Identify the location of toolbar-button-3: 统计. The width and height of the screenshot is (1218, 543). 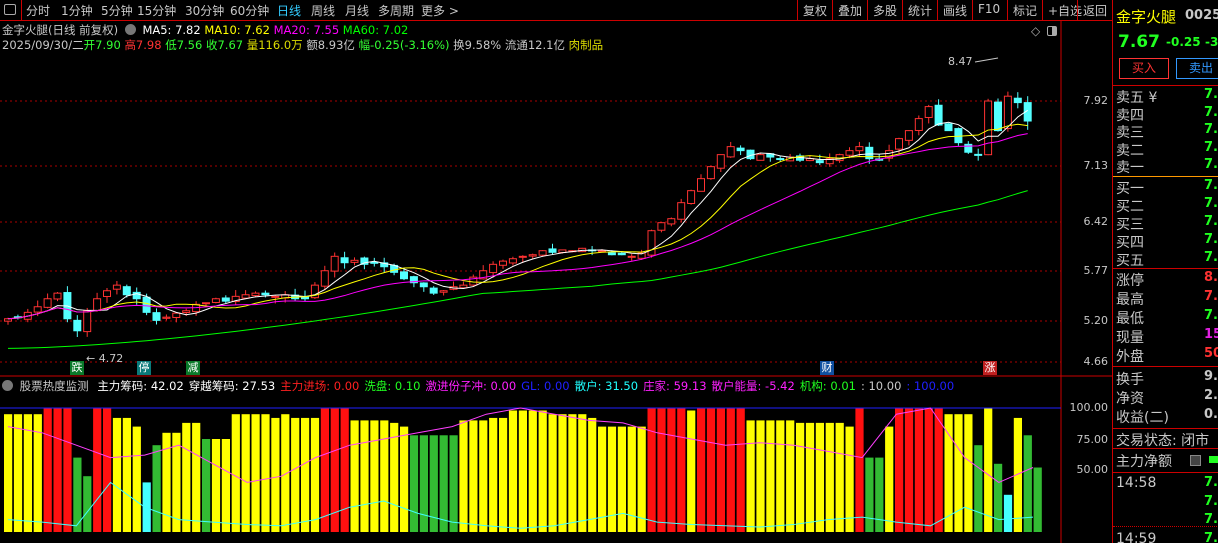
(919, 10).